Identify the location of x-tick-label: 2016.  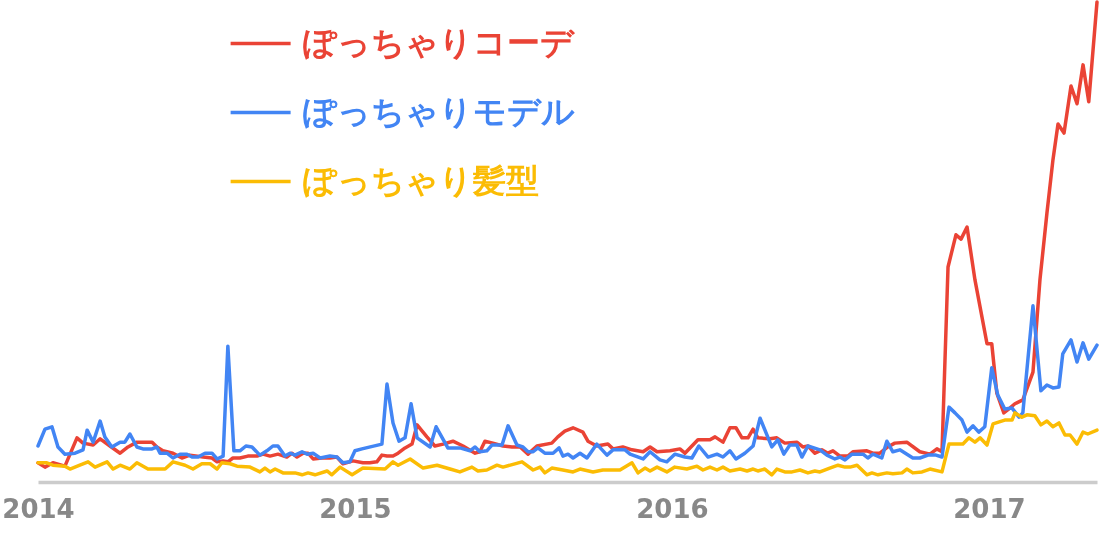
(672, 508).